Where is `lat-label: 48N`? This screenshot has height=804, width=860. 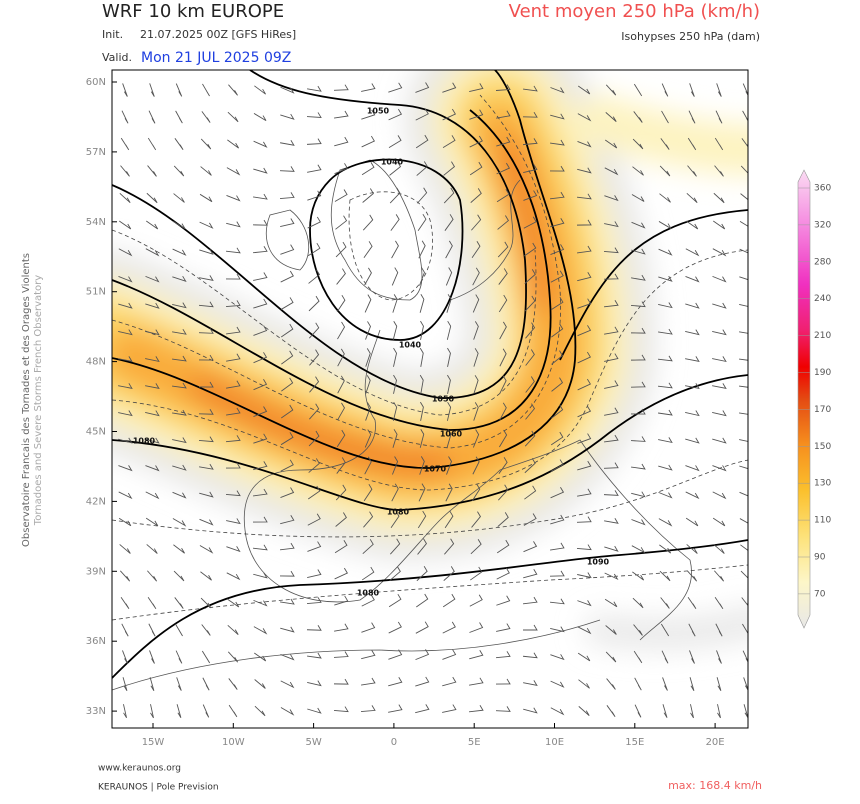 lat-label: 48N is located at coordinates (96, 362).